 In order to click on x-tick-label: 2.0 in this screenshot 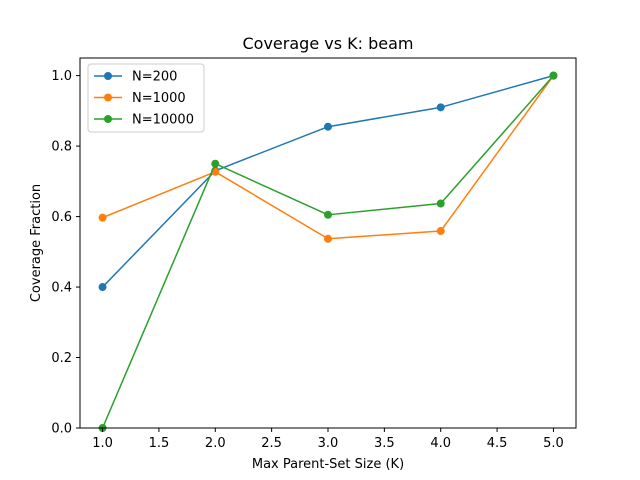, I will do `click(215, 443)`.